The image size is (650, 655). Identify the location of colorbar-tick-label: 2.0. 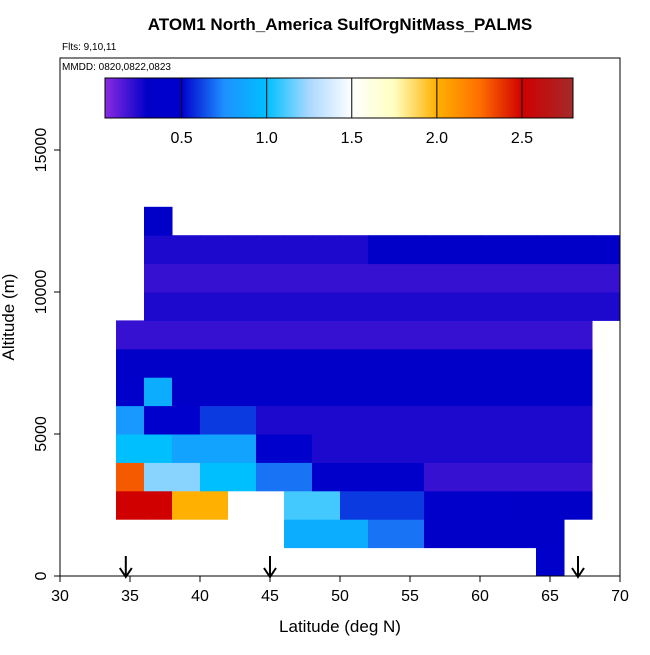
(437, 138).